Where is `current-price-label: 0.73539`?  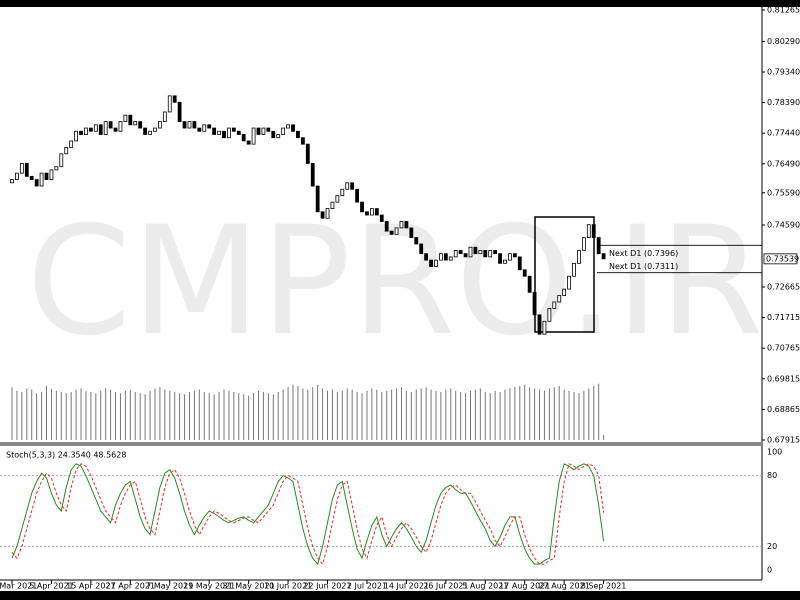
current-price-label: 0.73539 is located at coordinates (782, 258).